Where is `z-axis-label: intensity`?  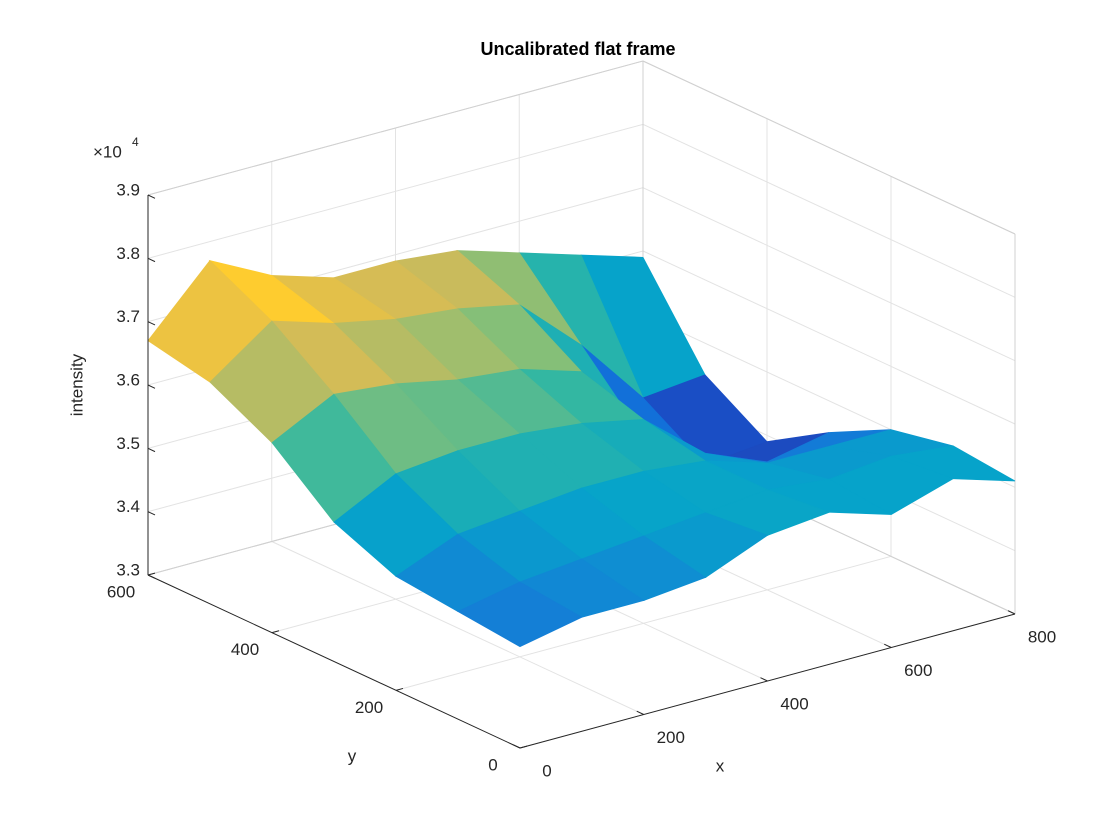 z-axis-label: intensity is located at coordinates (76, 384).